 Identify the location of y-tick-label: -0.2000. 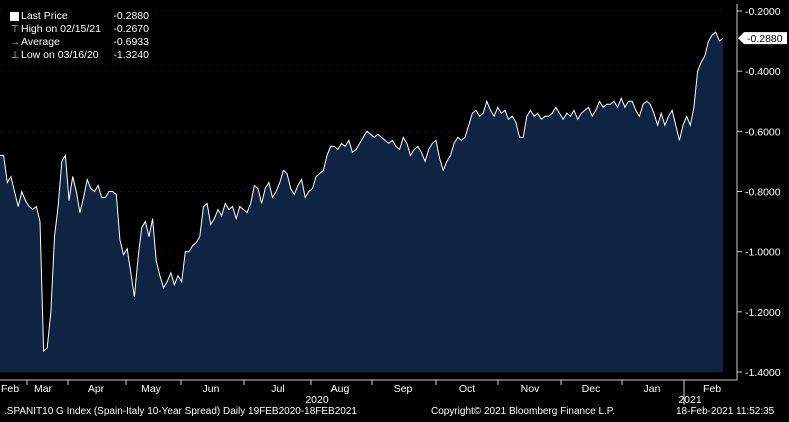
(763, 12).